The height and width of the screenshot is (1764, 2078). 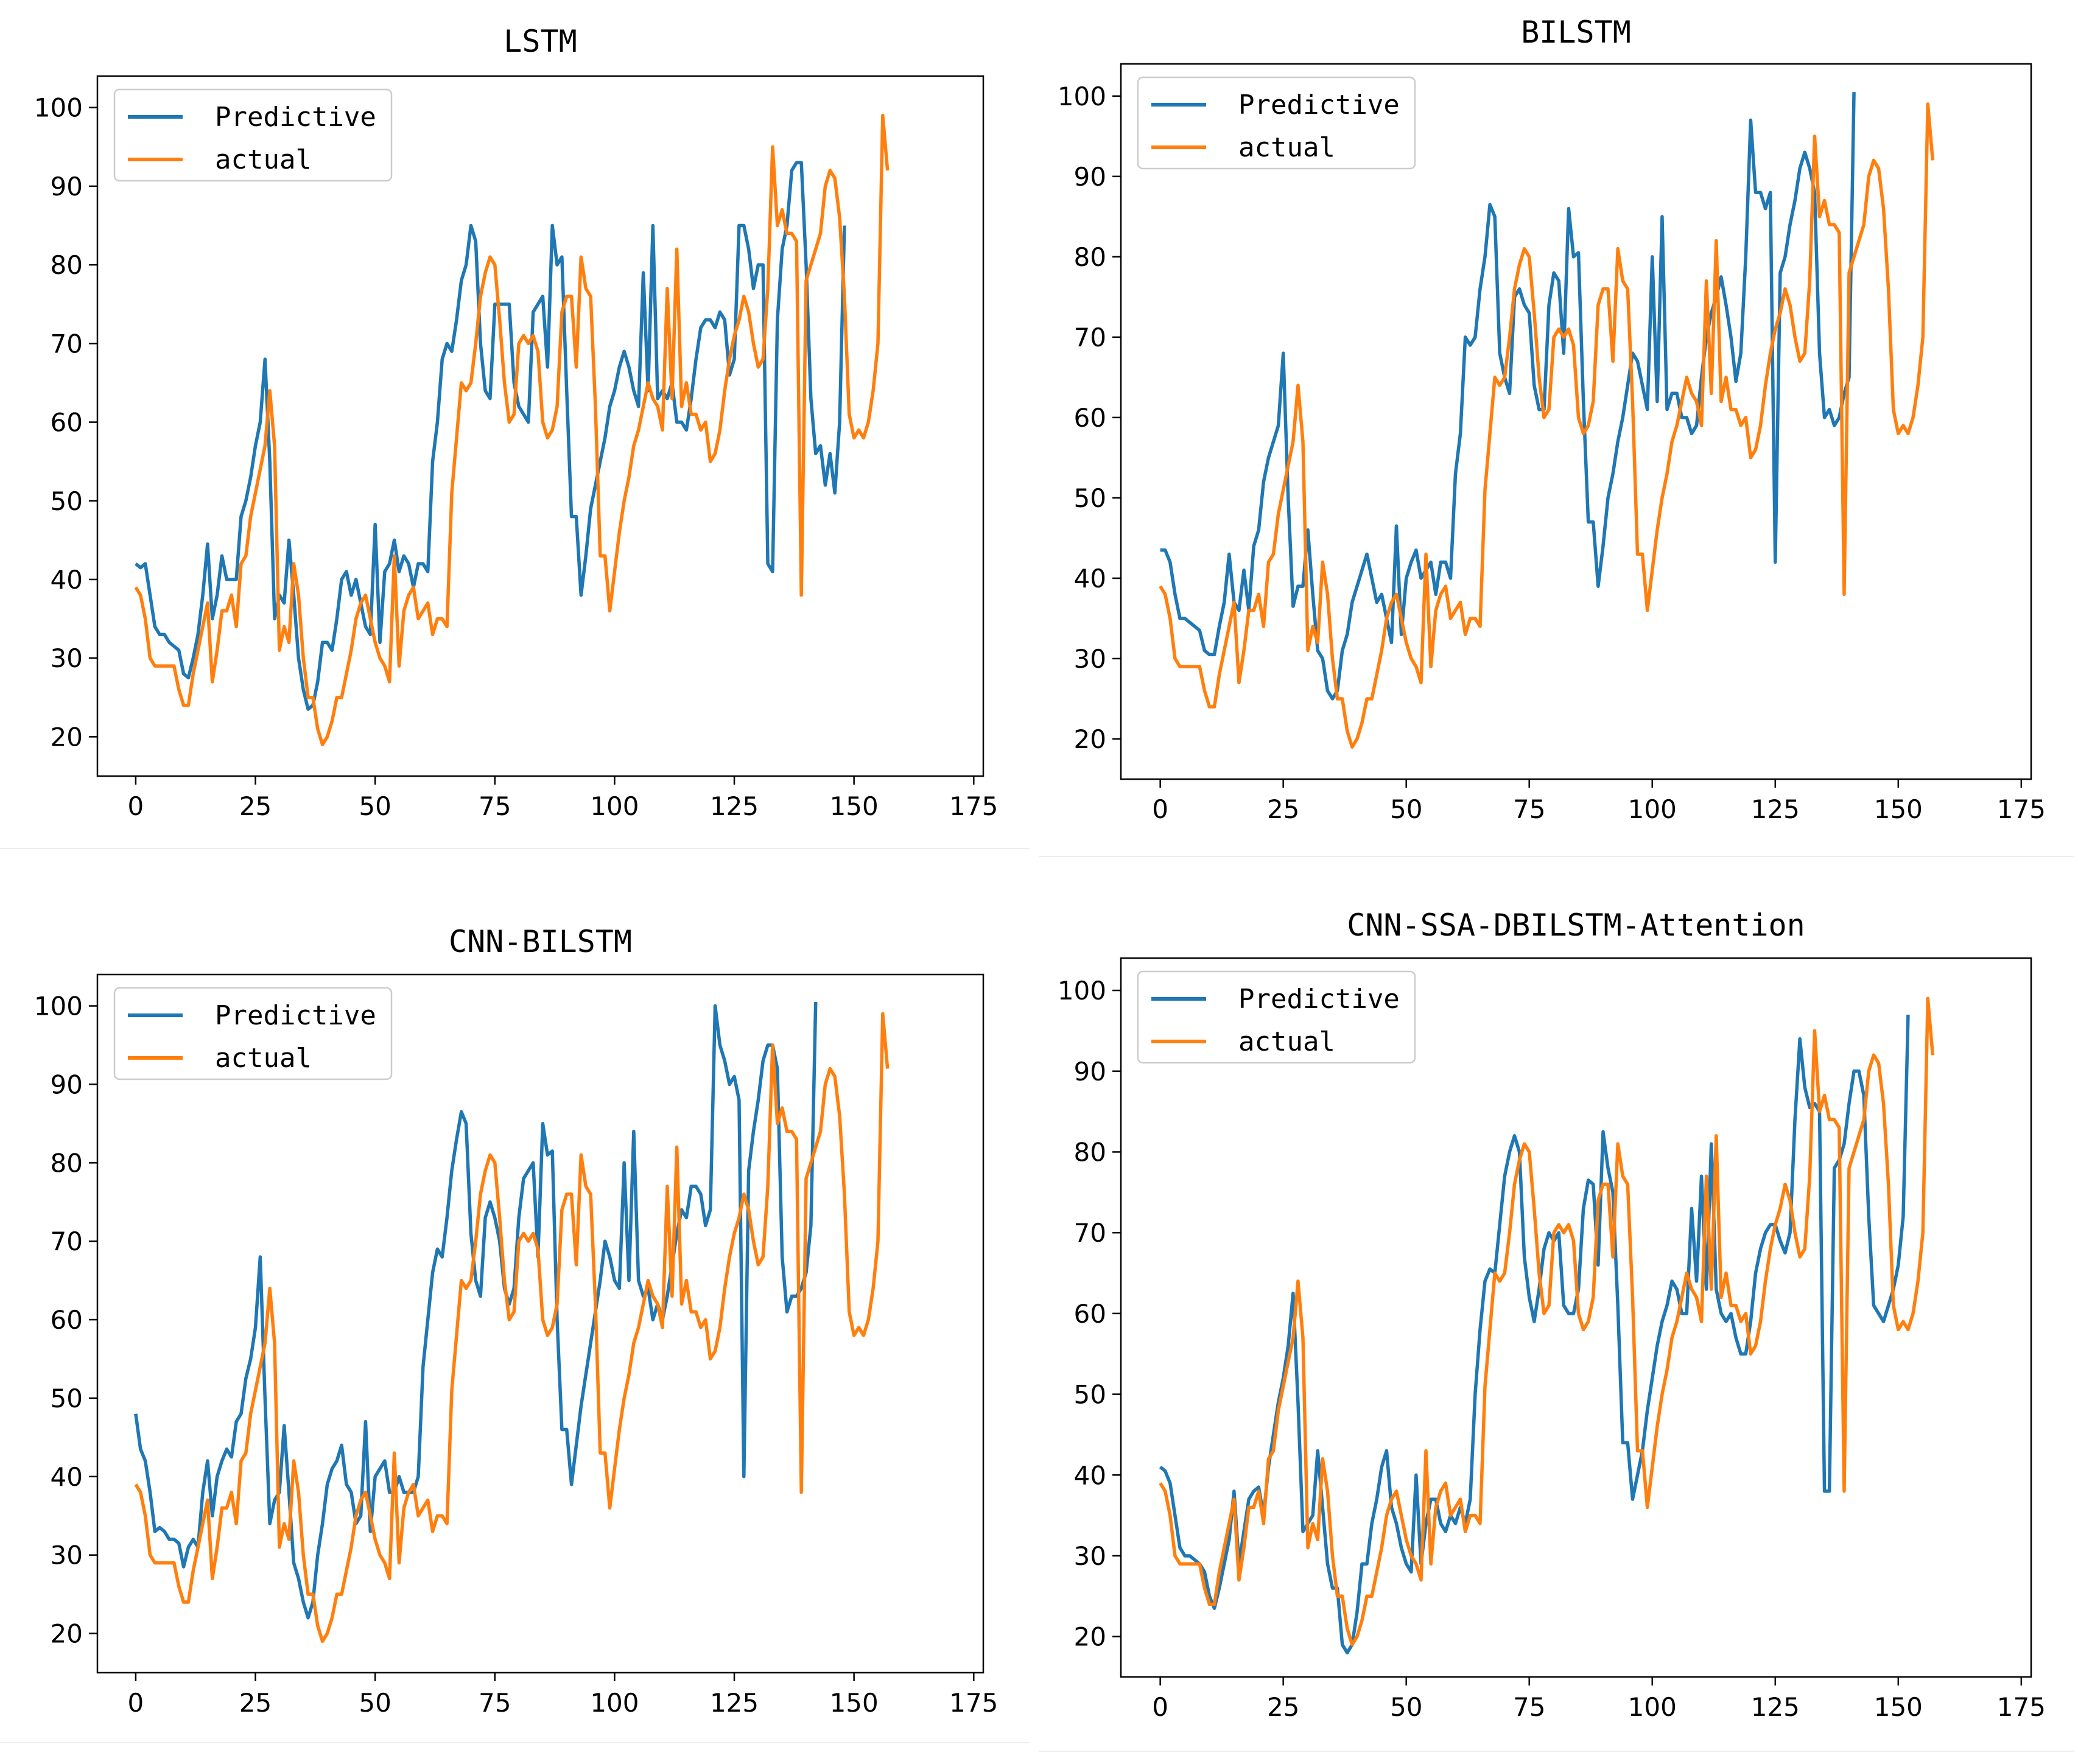 What do you see at coordinates (1556, 857) in the screenshot?
I see `divider-top-right` at bounding box center [1556, 857].